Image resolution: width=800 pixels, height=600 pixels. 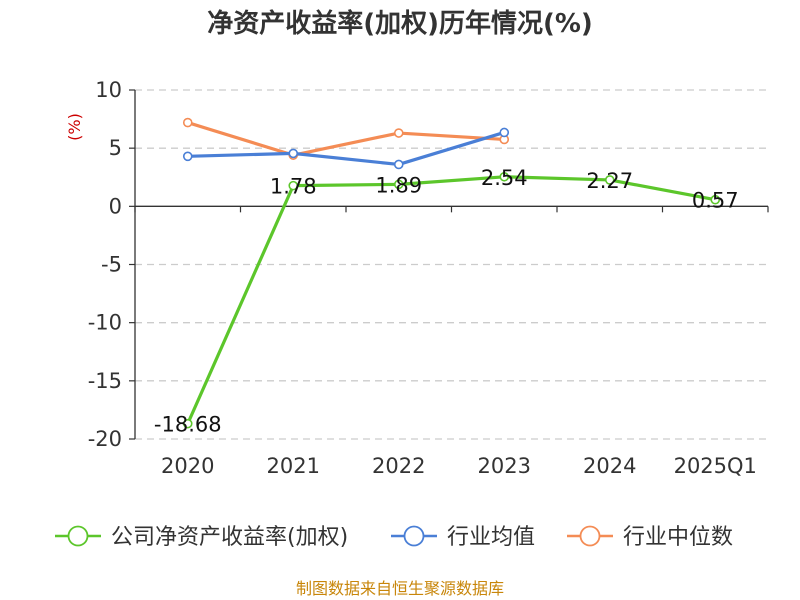 I want to click on x-tick-label: 2024, so click(x=609, y=466).